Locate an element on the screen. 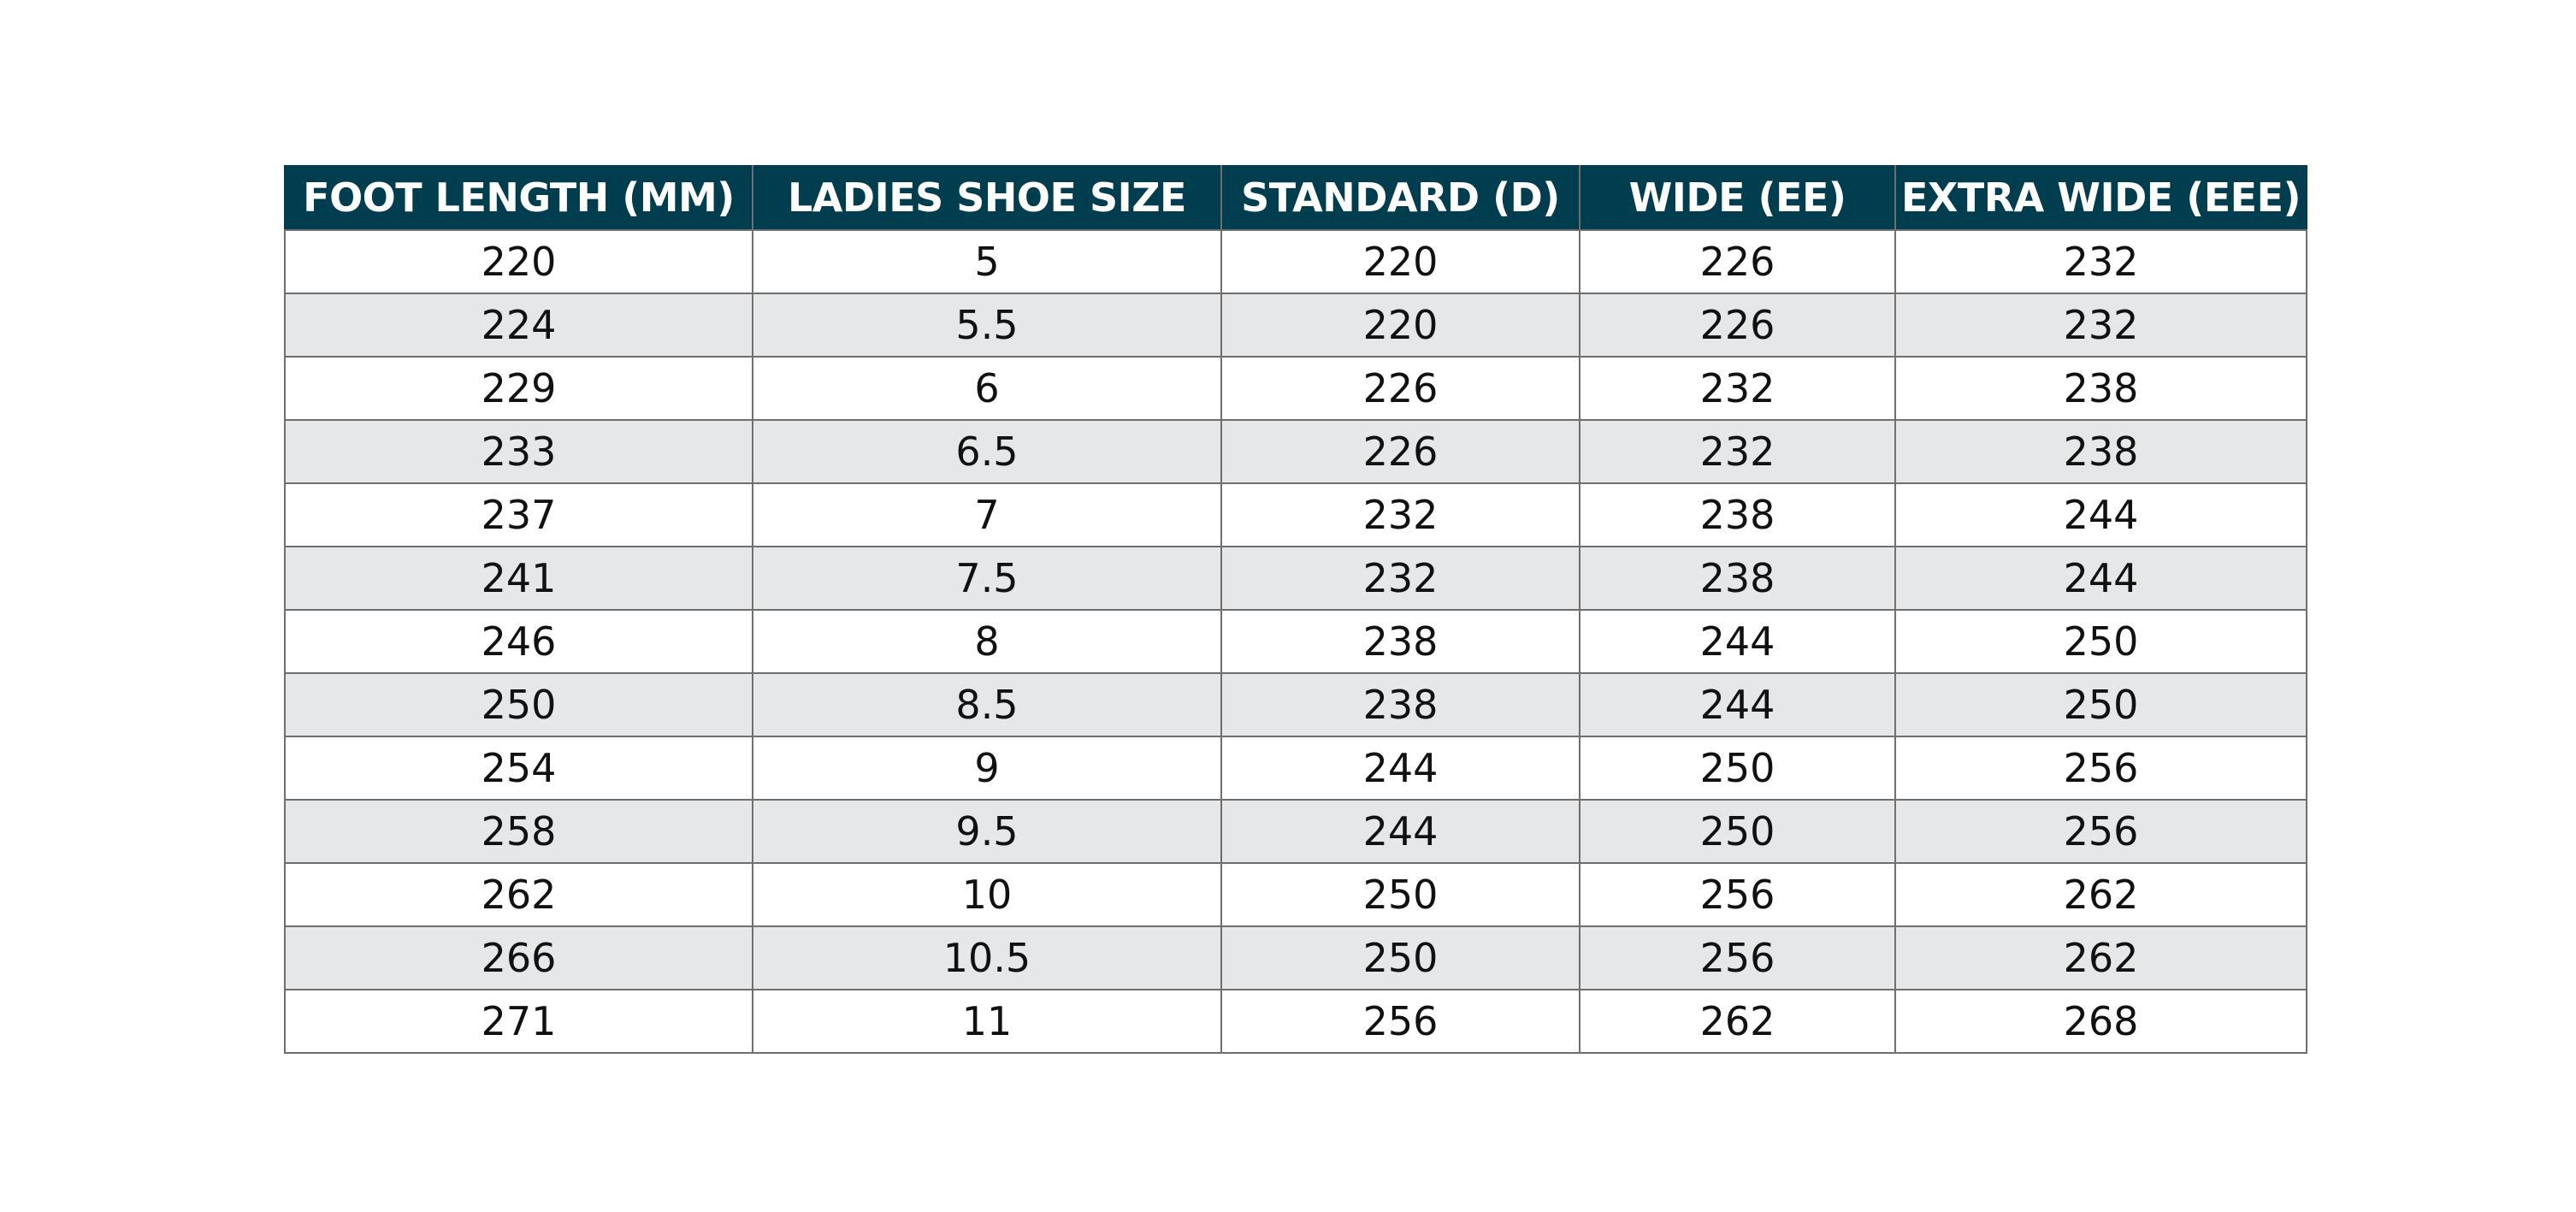 The width and height of the screenshot is (2576, 1212). table-cell: 9 is located at coordinates (987, 769).